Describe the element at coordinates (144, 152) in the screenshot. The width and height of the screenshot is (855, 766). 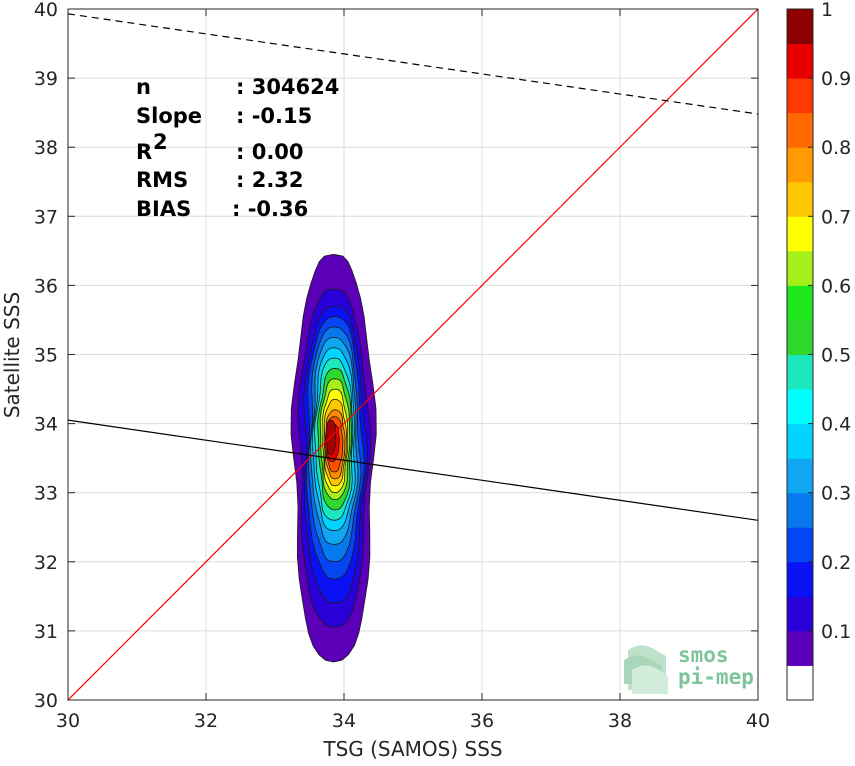
I see `stat-label: R` at that location.